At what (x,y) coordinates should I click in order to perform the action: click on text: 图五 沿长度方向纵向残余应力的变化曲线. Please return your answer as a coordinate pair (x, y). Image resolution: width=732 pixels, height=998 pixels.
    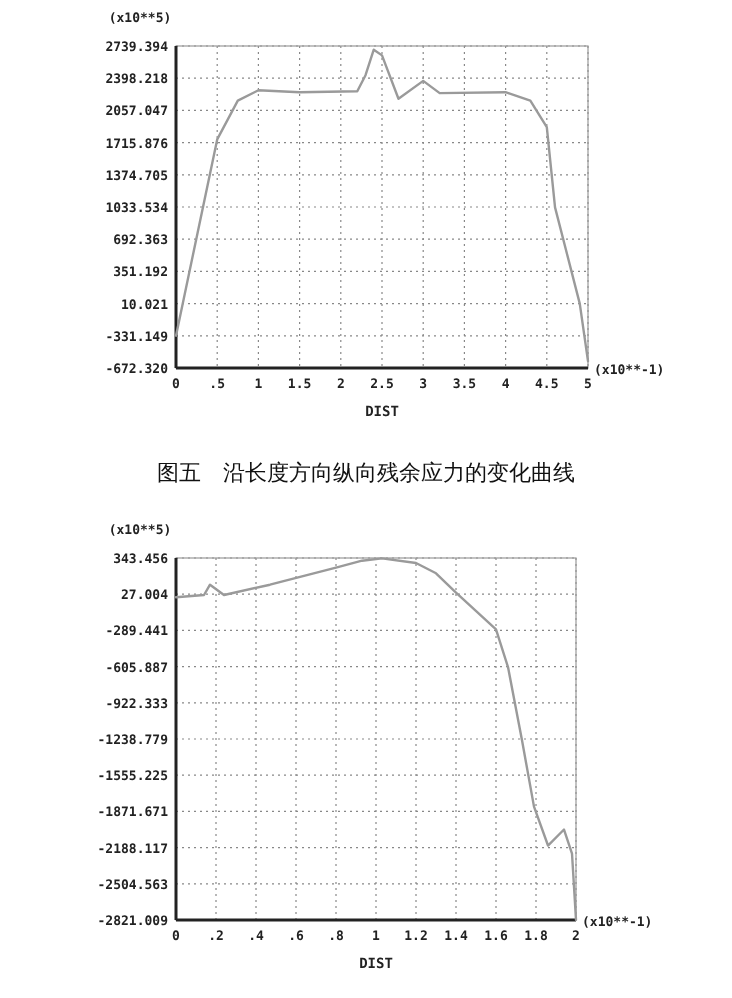
    Looking at the image, I should click on (366, 473).